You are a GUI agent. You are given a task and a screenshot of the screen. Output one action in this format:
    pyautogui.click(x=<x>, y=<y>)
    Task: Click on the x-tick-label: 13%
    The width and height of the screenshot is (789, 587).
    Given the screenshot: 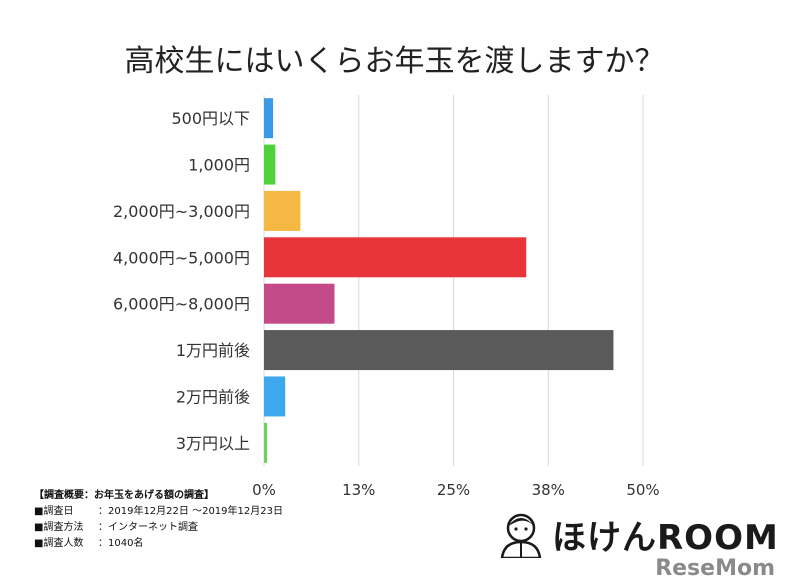 What is the action you would take?
    pyautogui.click(x=358, y=490)
    